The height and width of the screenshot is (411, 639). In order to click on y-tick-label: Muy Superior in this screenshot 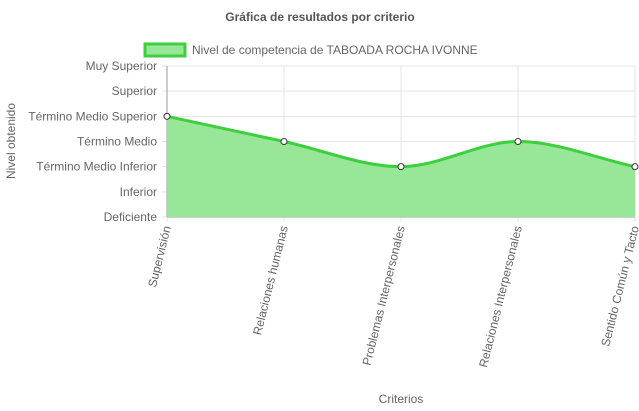, I will do `click(121, 66)`.